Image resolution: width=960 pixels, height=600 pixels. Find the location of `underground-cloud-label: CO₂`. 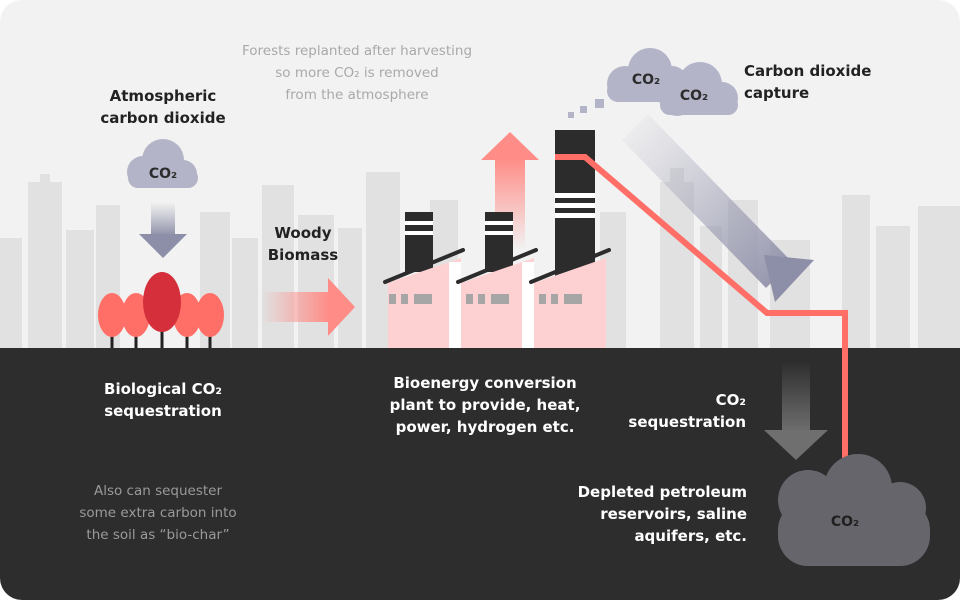

underground-cloud-label: CO₂ is located at coordinates (845, 522).